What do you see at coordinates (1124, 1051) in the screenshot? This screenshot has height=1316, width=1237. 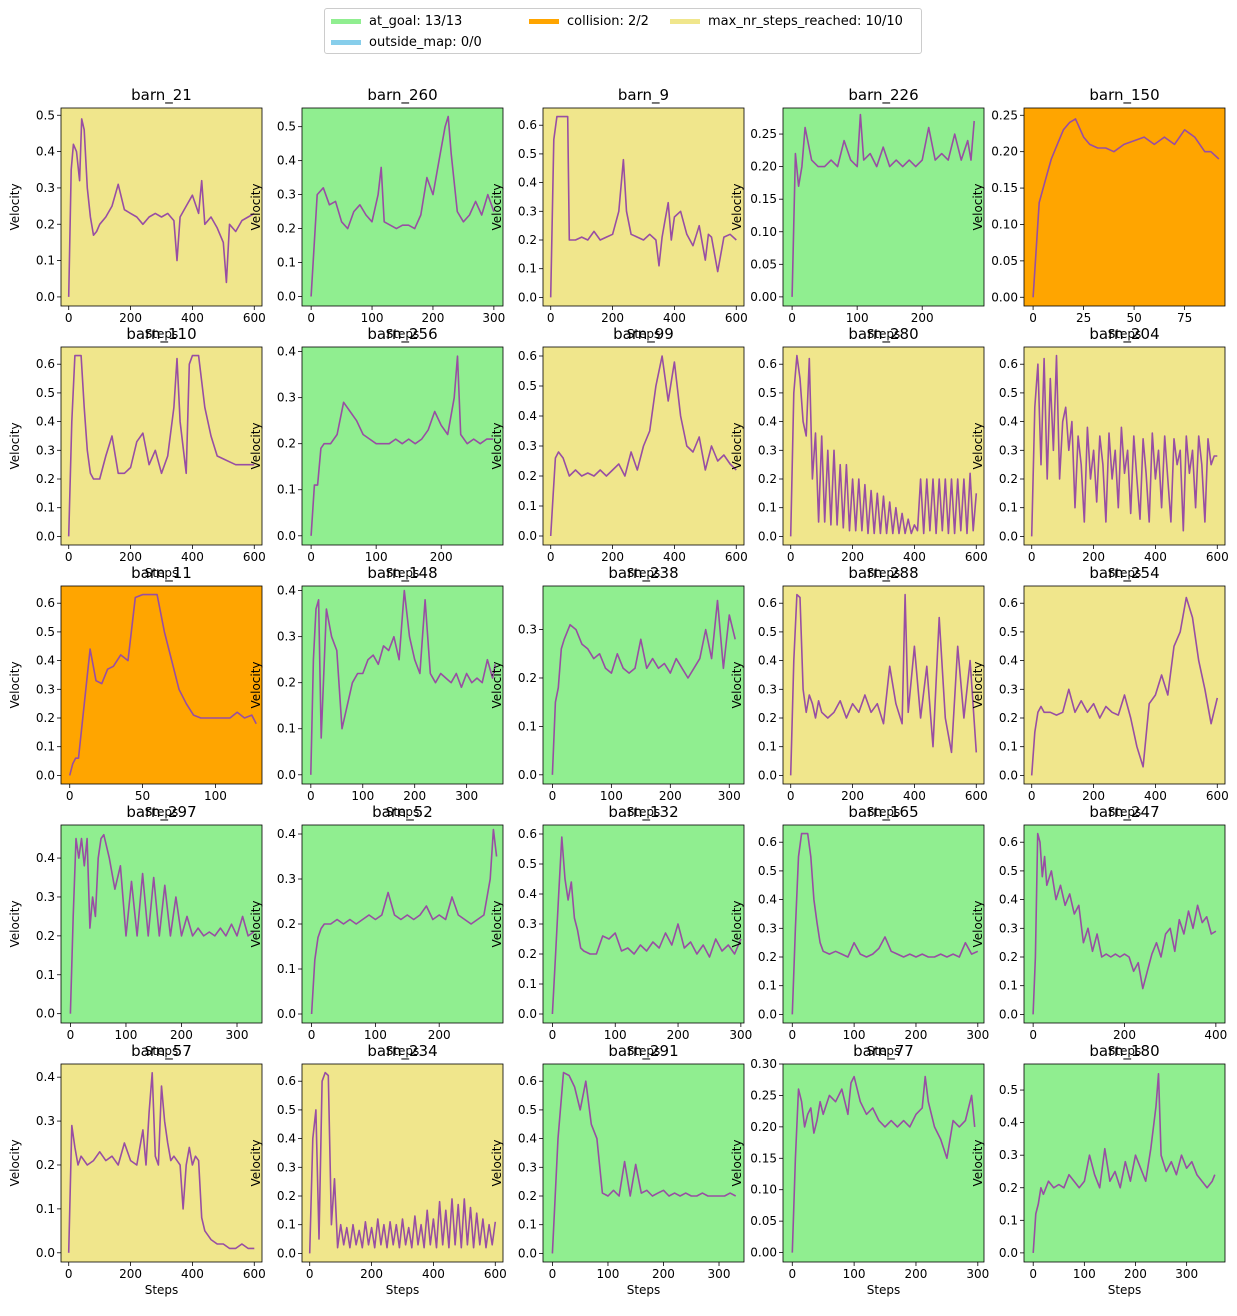 I see `subplot-title: barn_180` at bounding box center [1124, 1051].